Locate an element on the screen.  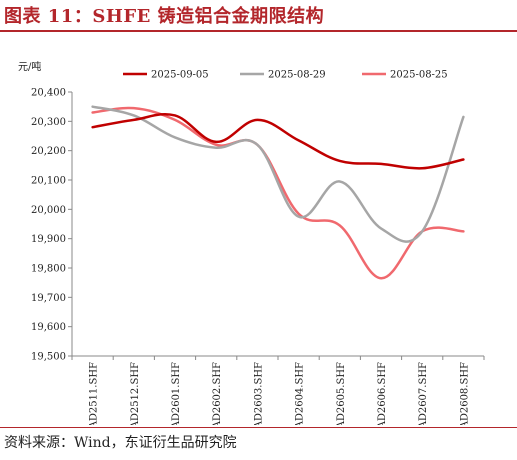
y-tick-label: 19,500 is located at coordinates (48, 357).